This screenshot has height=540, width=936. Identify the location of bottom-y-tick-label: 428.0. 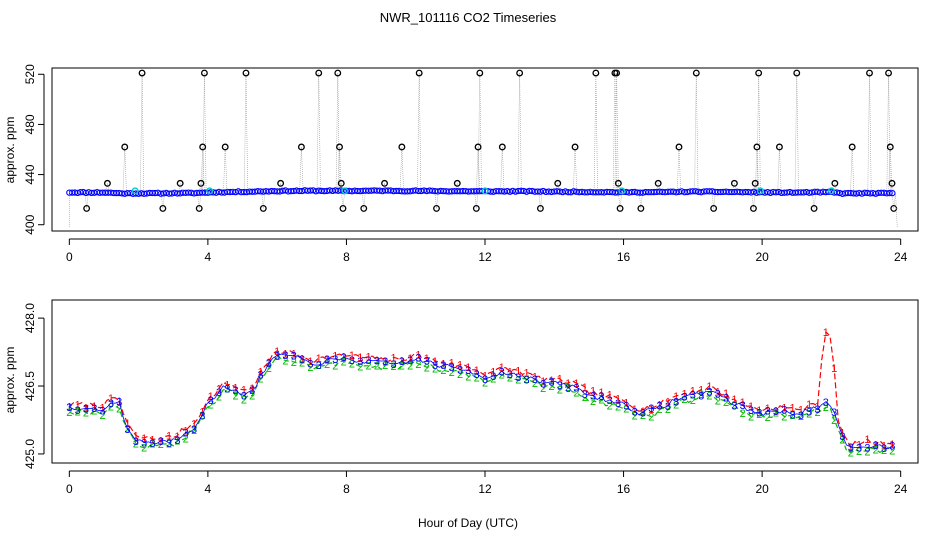
(30, 318).